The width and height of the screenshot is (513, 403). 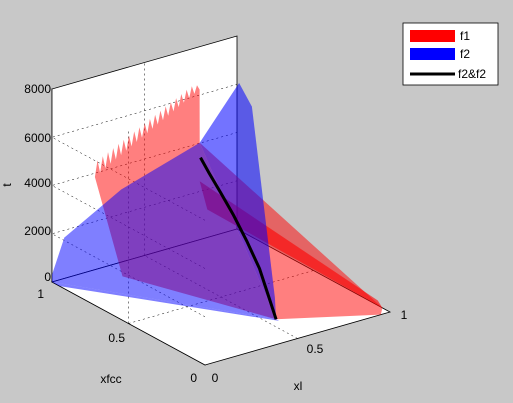 What do you see at coordinates (472, 74) in the screenshot?
I see `legend-label-curve: f2&f2` at bounding box center [472, 74].